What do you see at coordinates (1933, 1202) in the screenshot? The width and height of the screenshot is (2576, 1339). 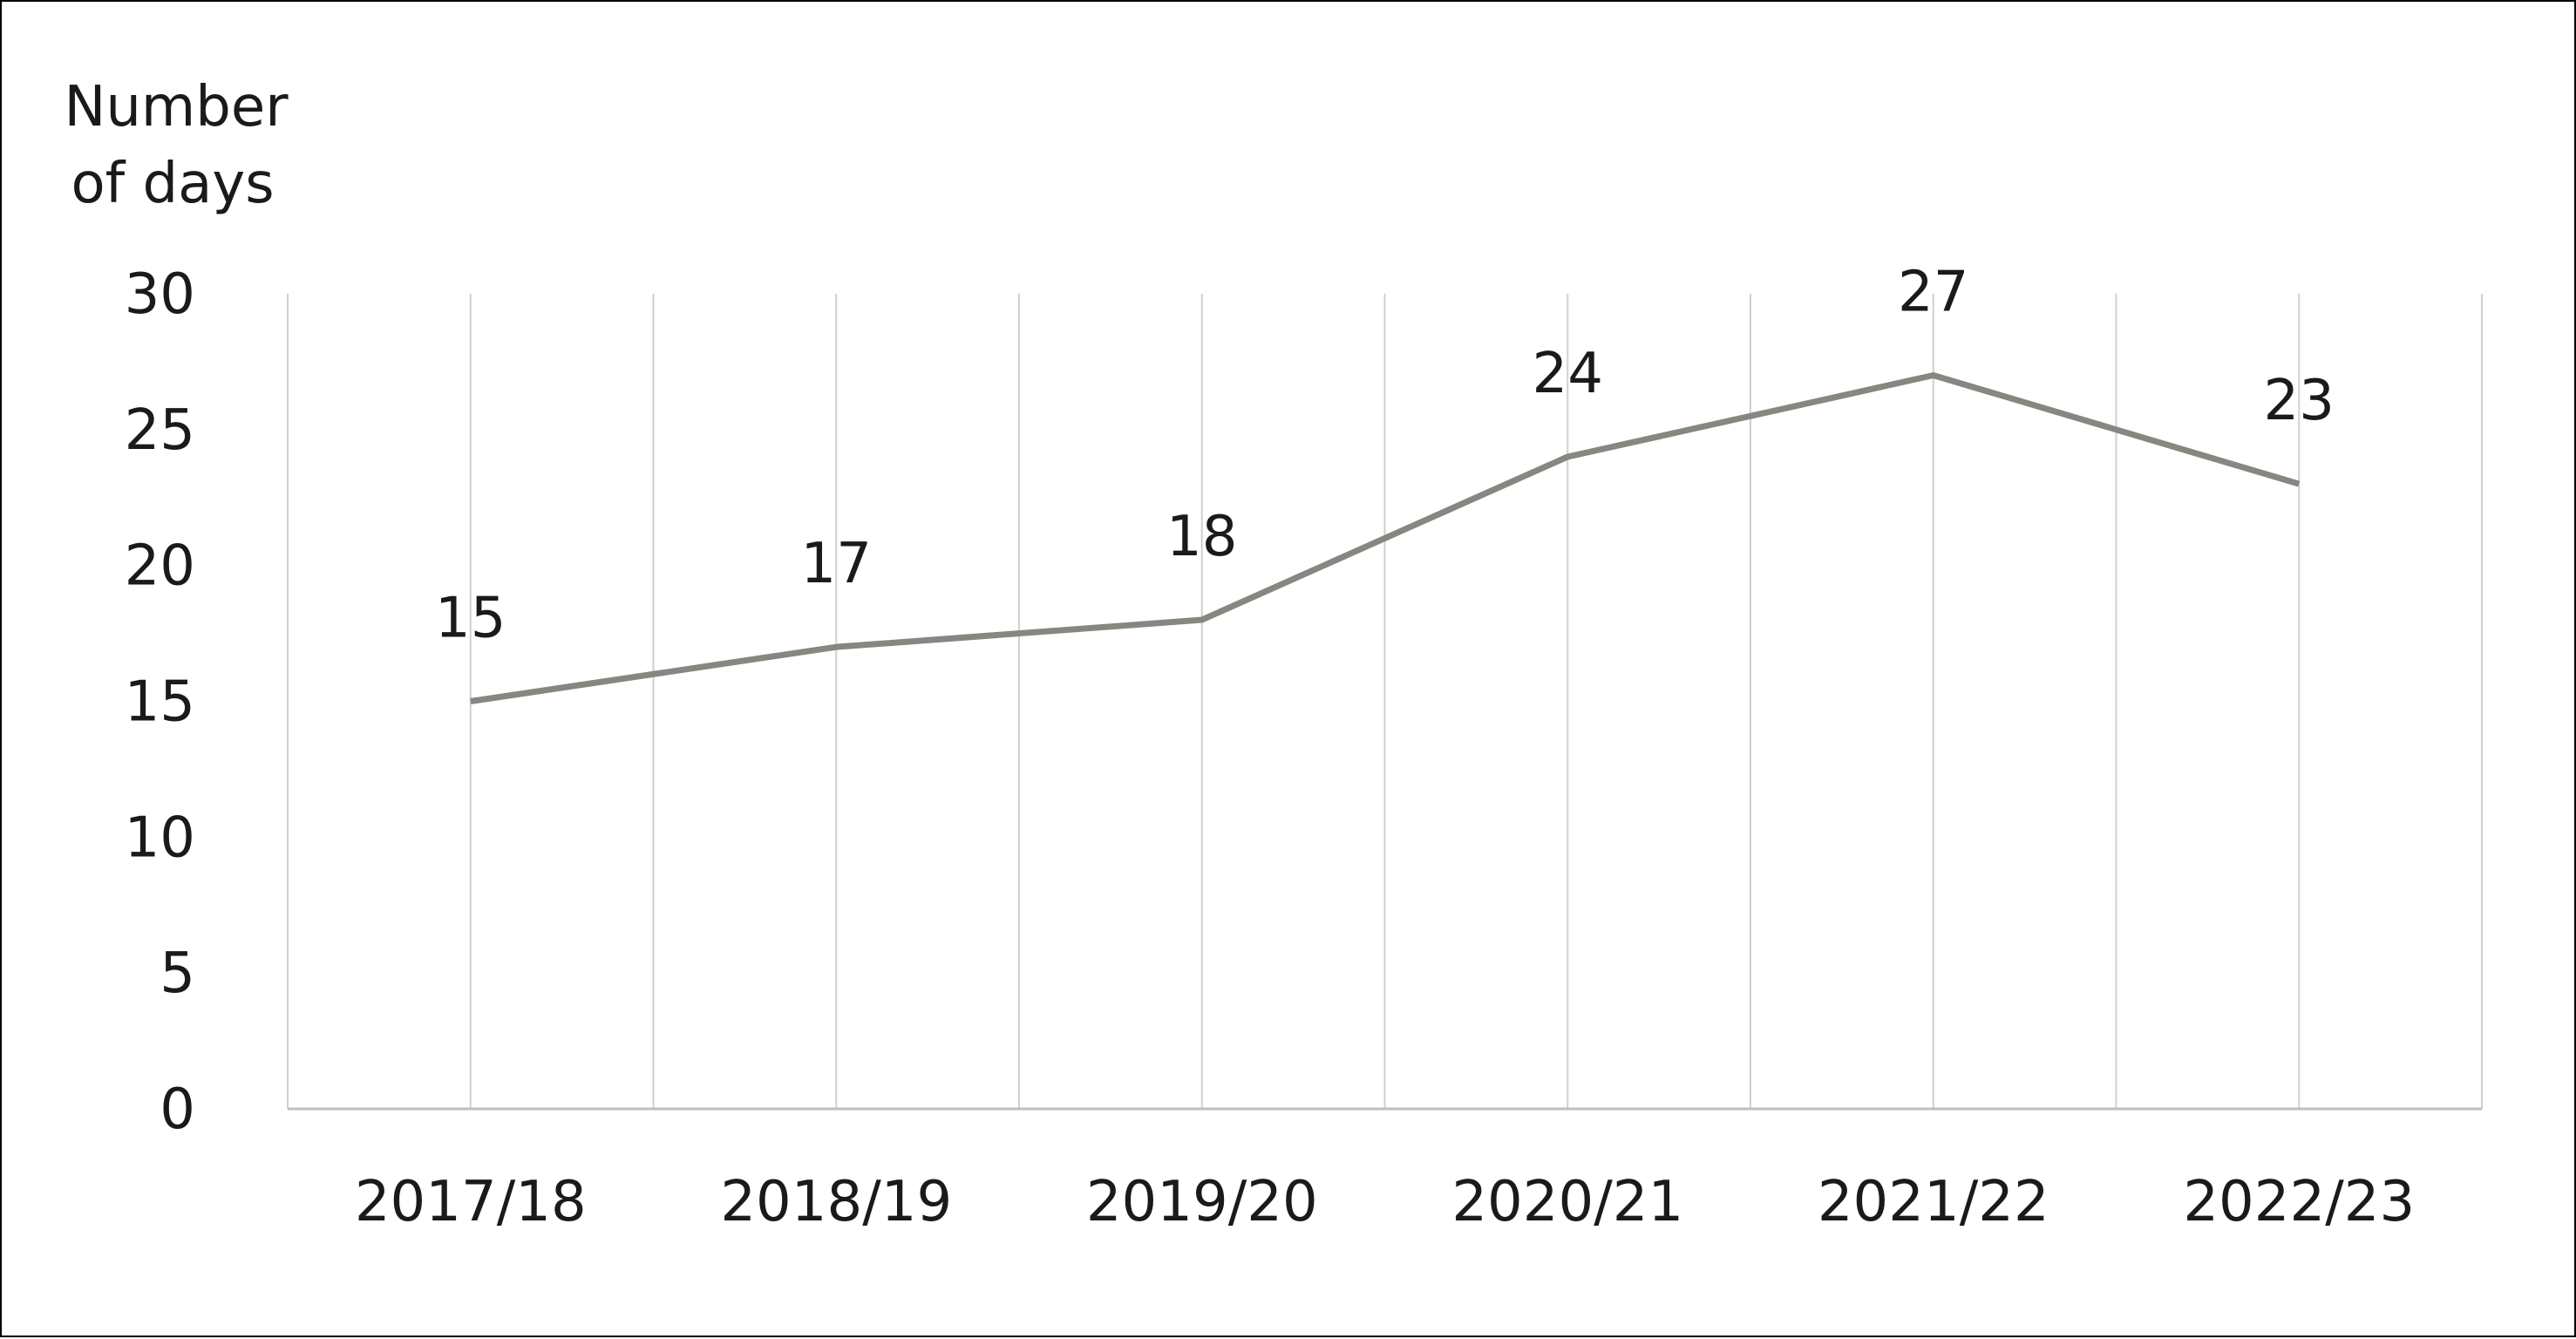 I see `x-tick-label: 2021/22` at bounding box center [1933, 1202].